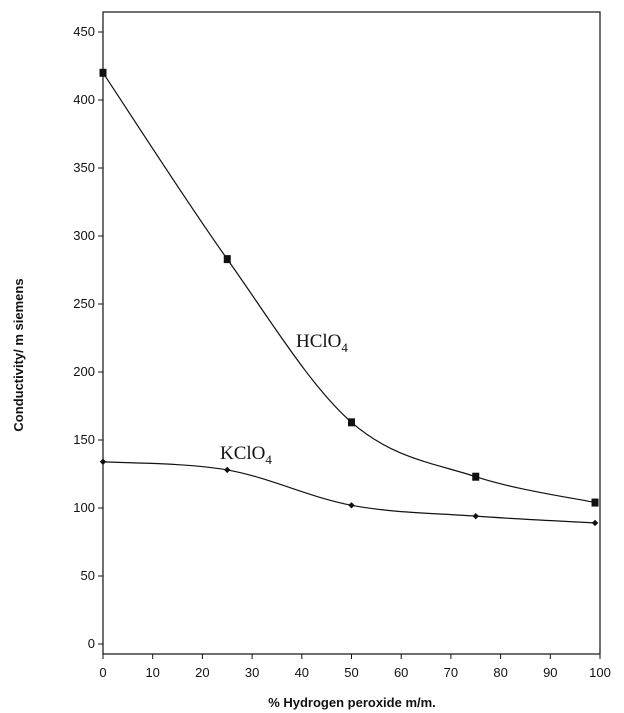 The height and width of the screenshot is (713, 624). I want to click on x-tick-label-30: 30, so click(252, 672).